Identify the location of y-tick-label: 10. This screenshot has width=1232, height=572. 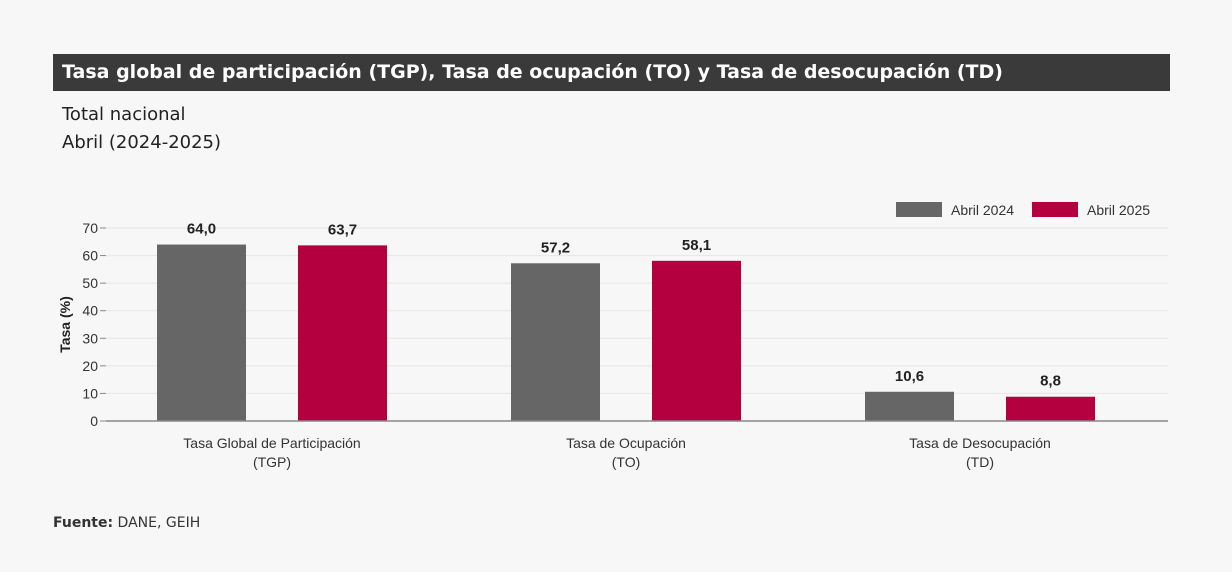
(90, 393).